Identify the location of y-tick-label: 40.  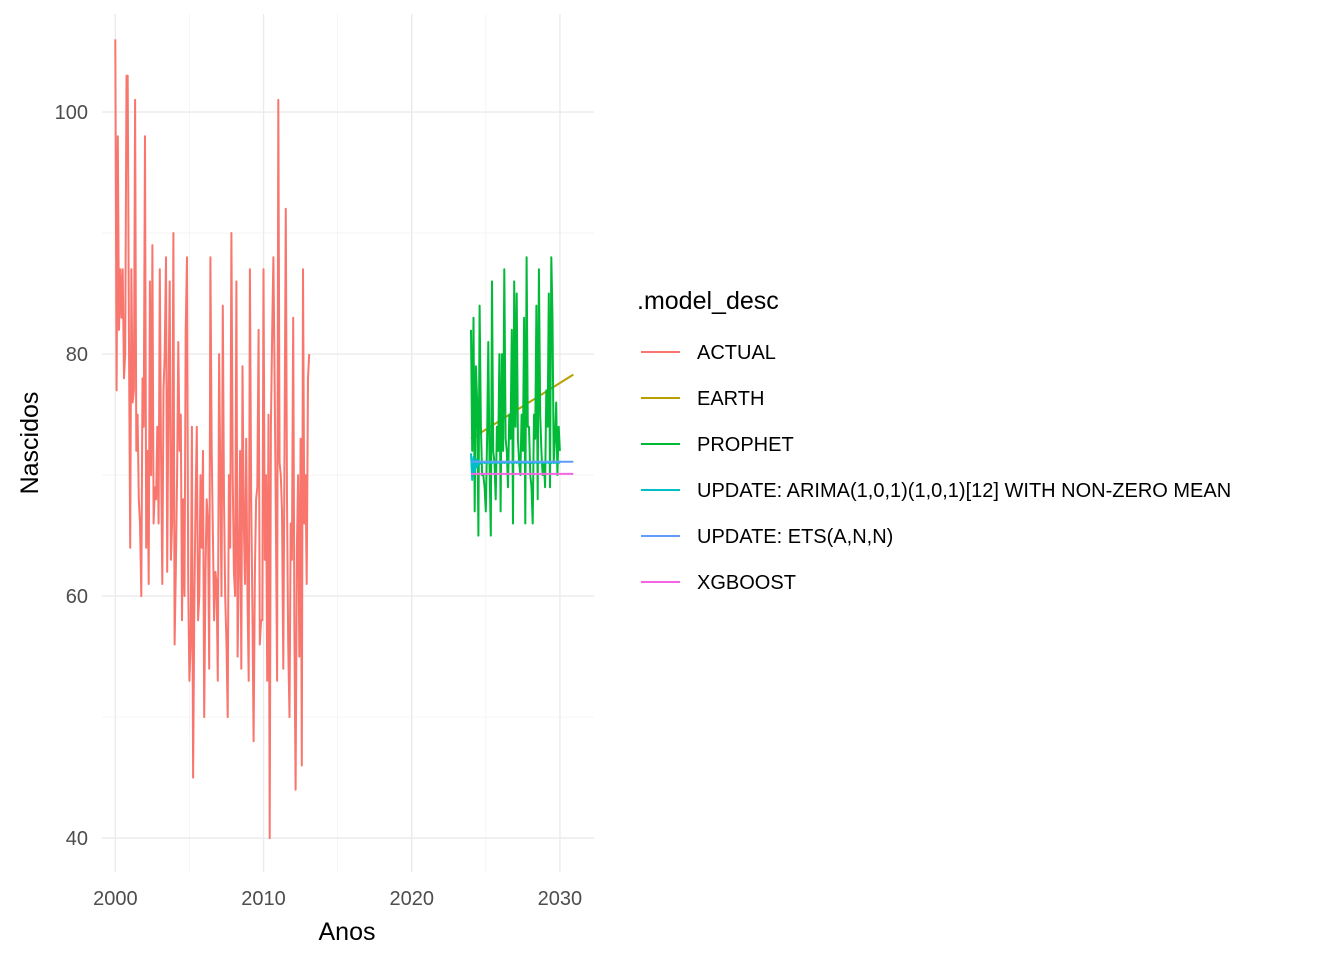
(77, 839).